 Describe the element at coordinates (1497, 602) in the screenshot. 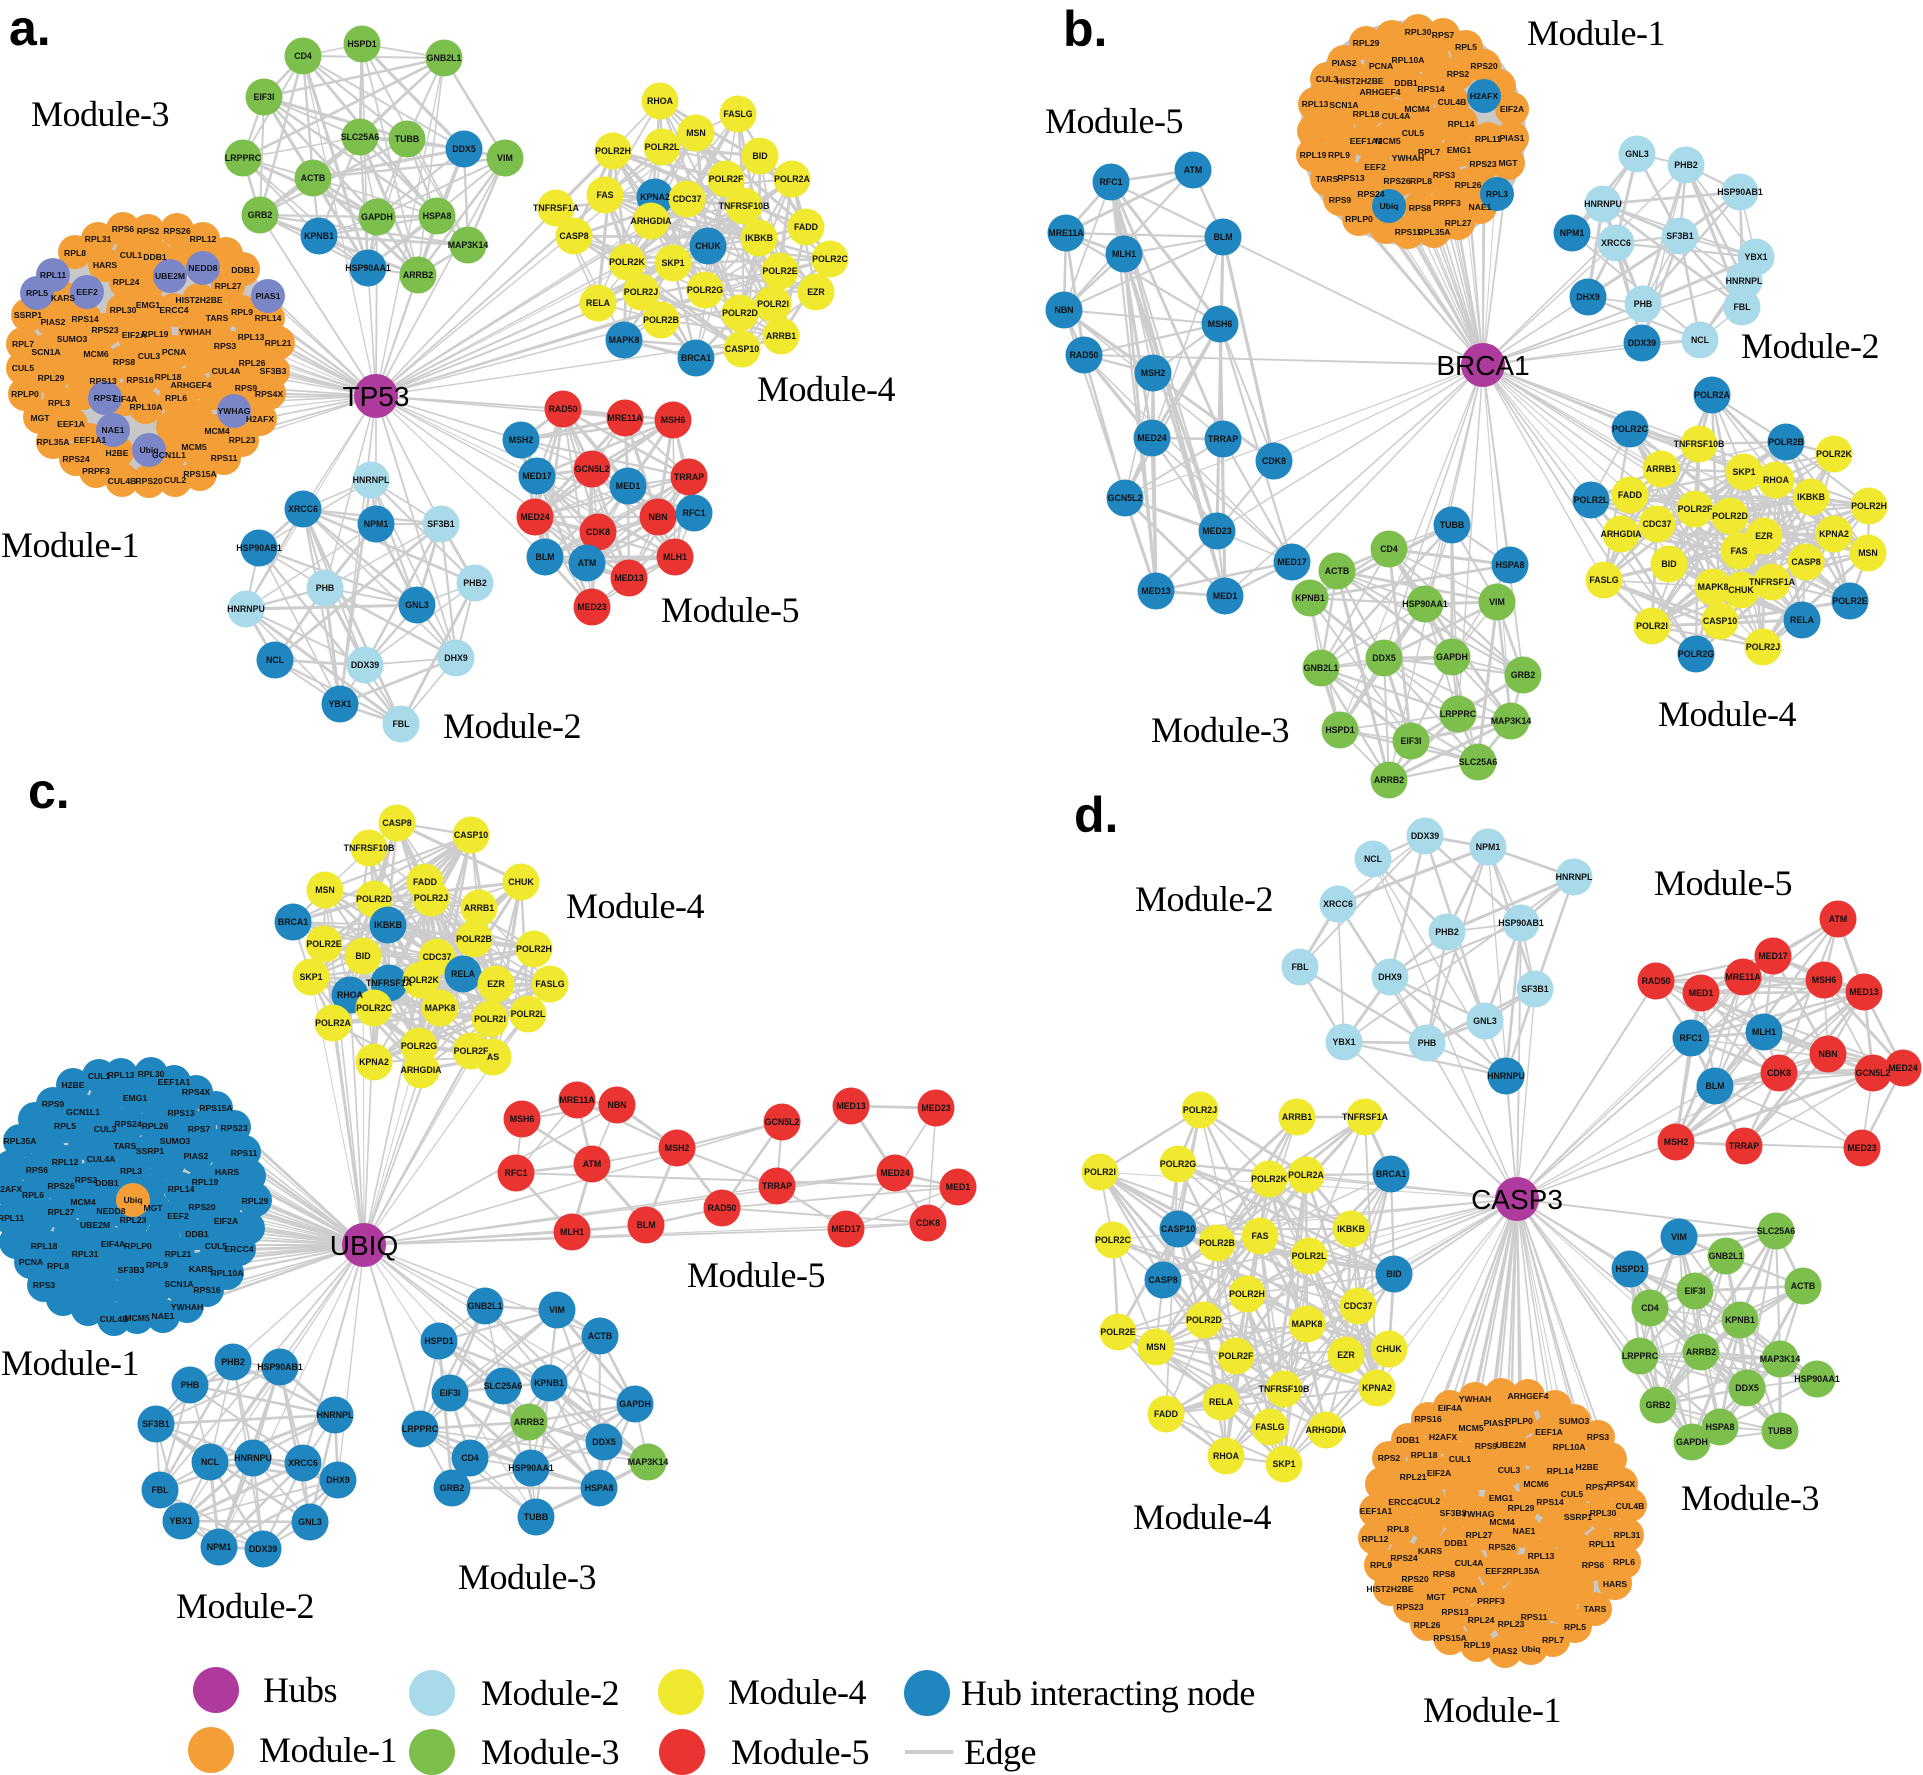

I see `svg-text: VIM` at that location.